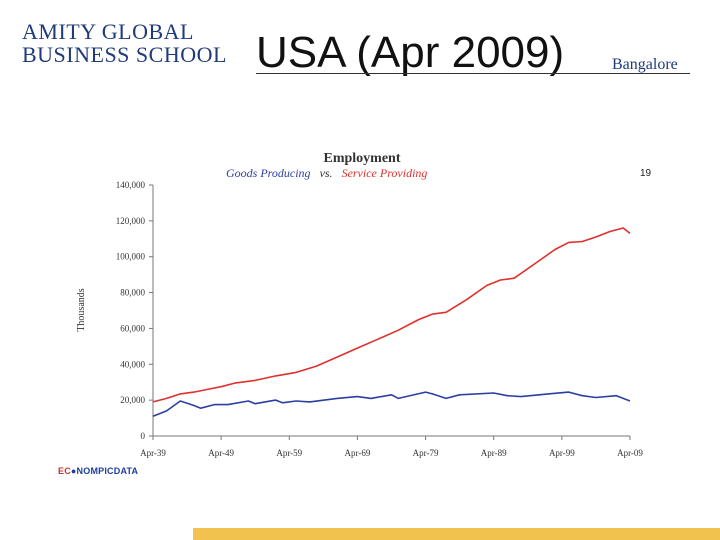  What do you see at coordinates (132, 293) in the screenshot?
I see `y-tick-label: 80,000` at bounding box center [132, 293].